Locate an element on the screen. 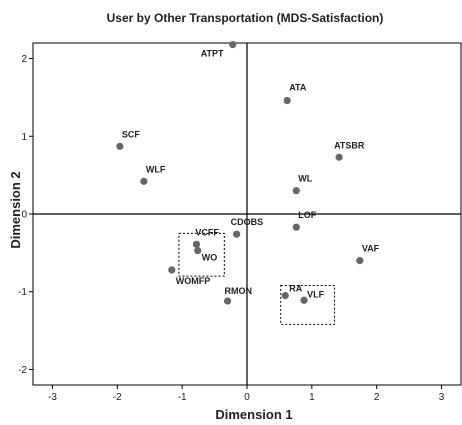 Image resolution: width=462 pixels, height=425 pixels. x-tick-label: -3 is located at coordinates (52, 397).